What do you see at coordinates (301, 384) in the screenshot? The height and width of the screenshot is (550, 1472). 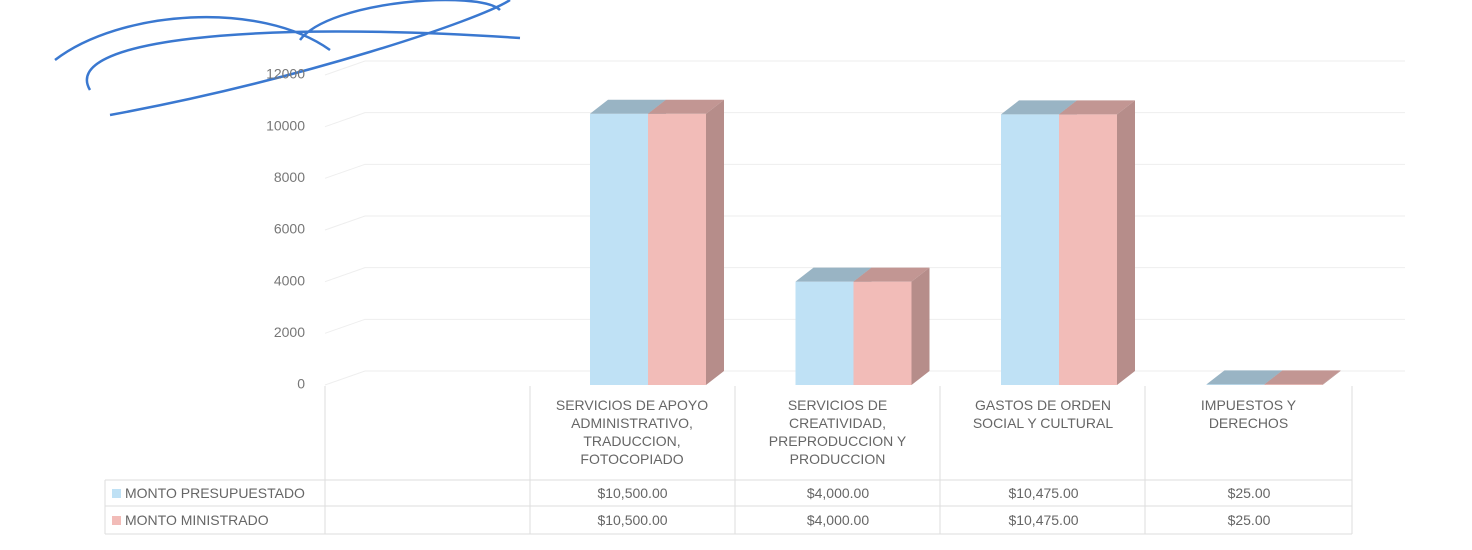 I see `y-tick-label: 0` at bounding box center [301, 384].